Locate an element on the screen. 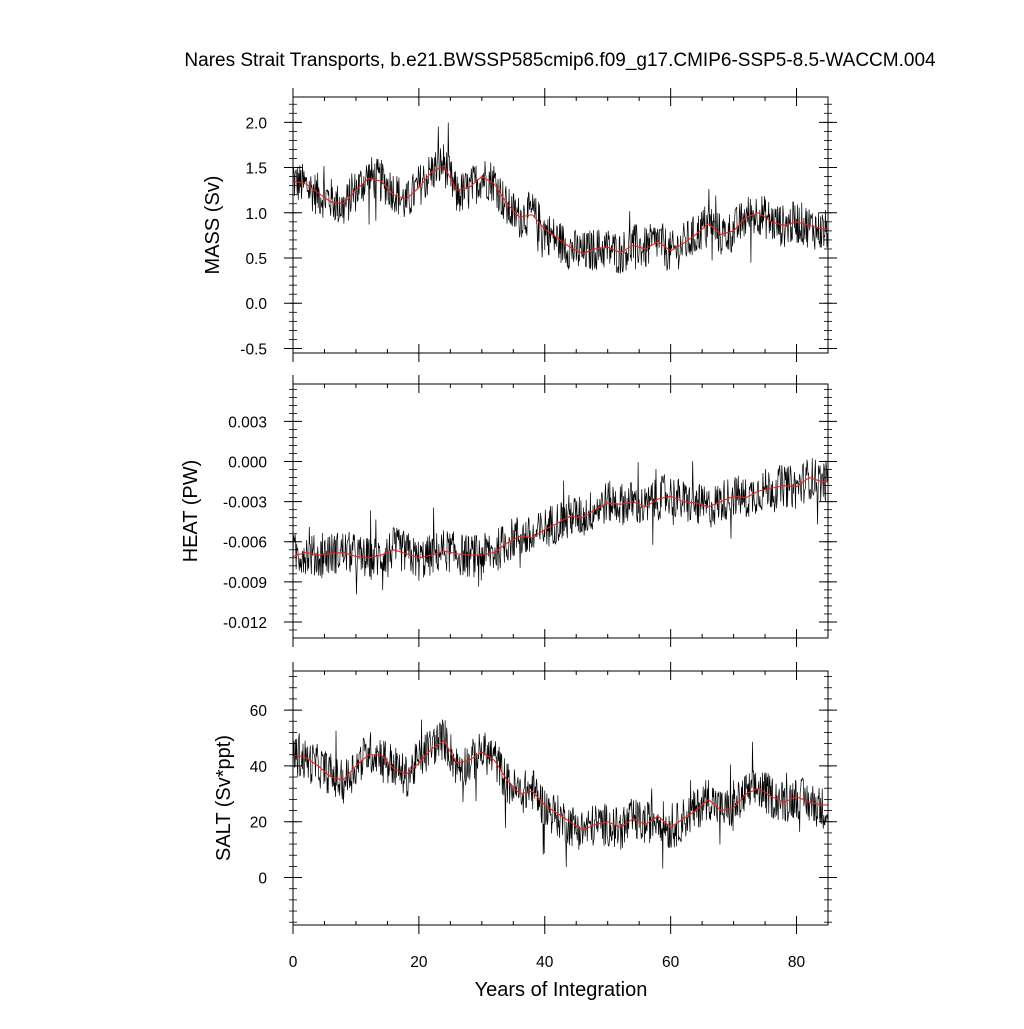  x-tick-label: 60 is located at coordinates (671, 962).